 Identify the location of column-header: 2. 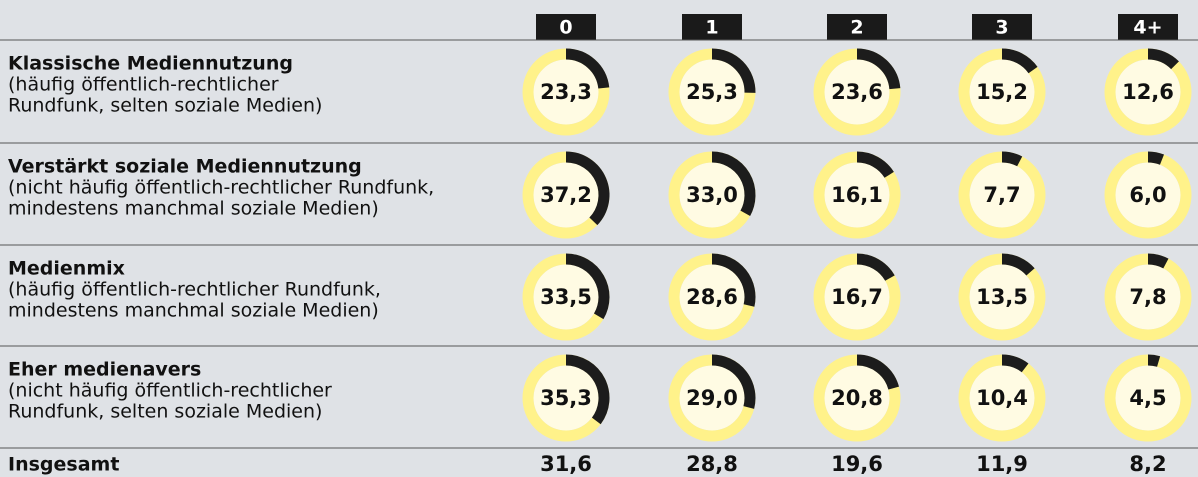
(856, 28).